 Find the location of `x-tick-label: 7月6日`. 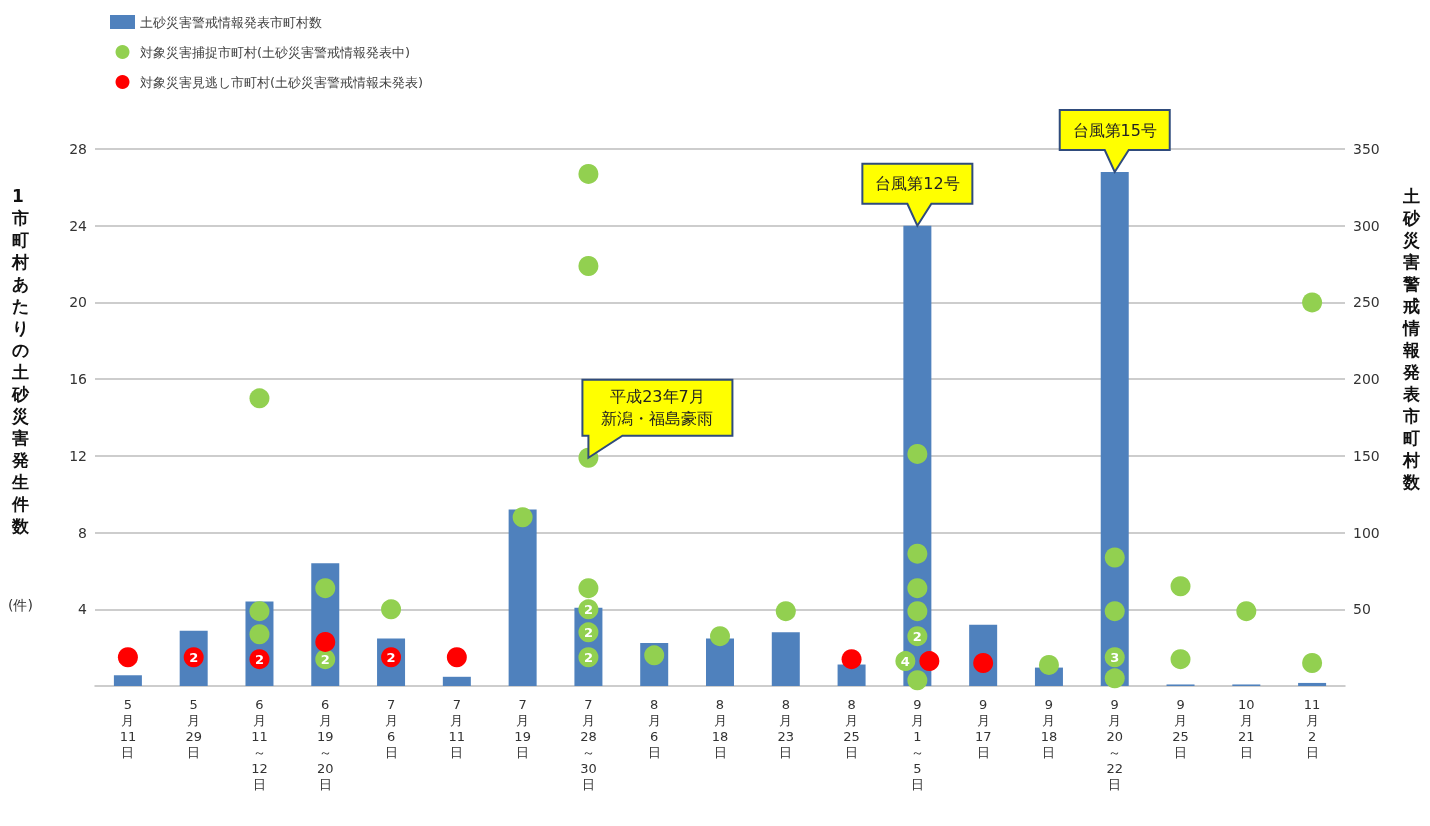

x-tick-label: 7月6日 is located at coordinates (391, 728).